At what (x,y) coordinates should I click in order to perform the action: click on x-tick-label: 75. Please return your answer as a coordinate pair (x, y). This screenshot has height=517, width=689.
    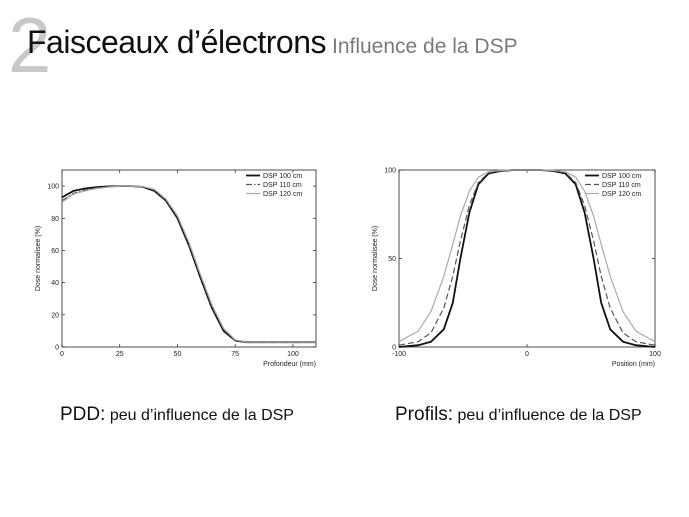
    Looking at the image, I should click on (235, 354).